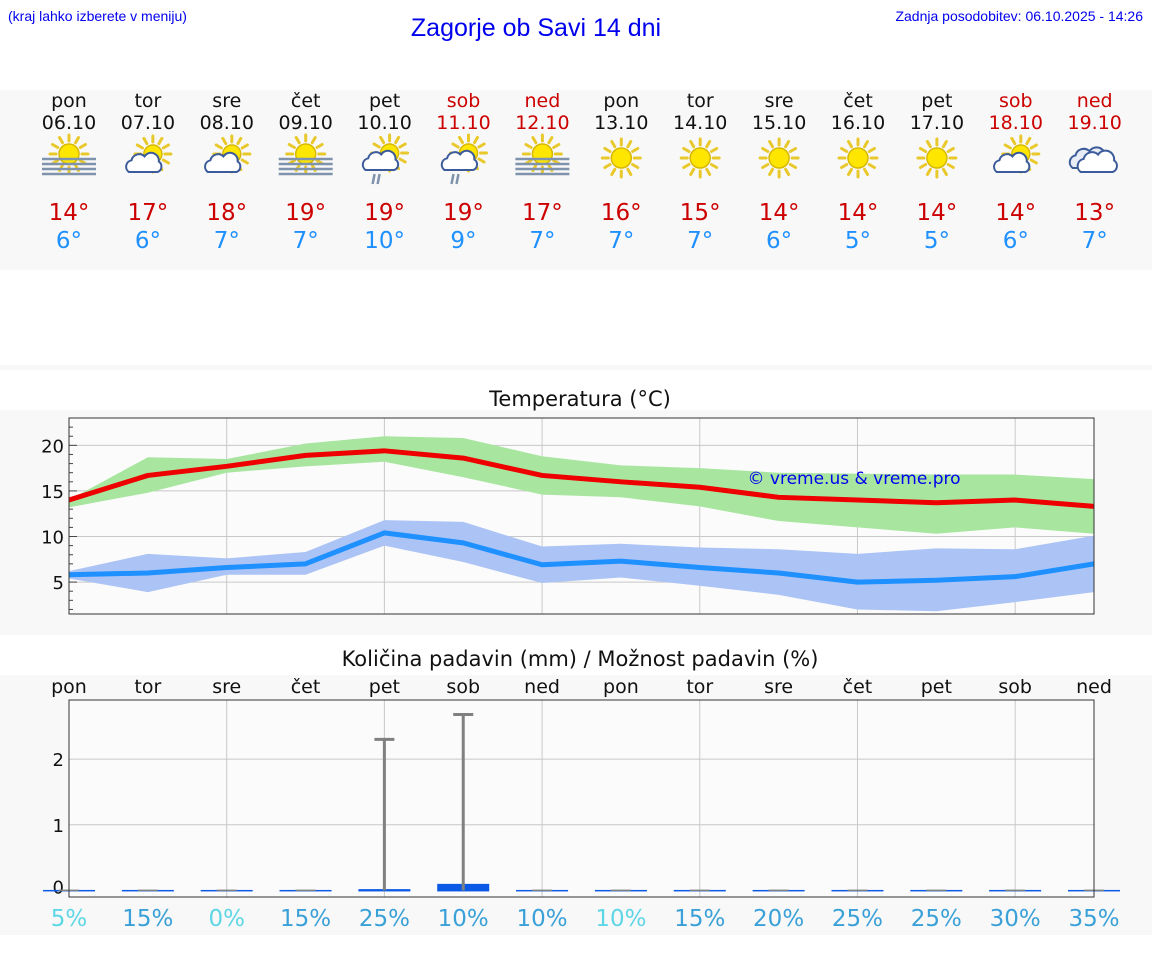 This screenshot has width=1152, height=975. I want to click on precip-day-label: tor, so click(699, 687).